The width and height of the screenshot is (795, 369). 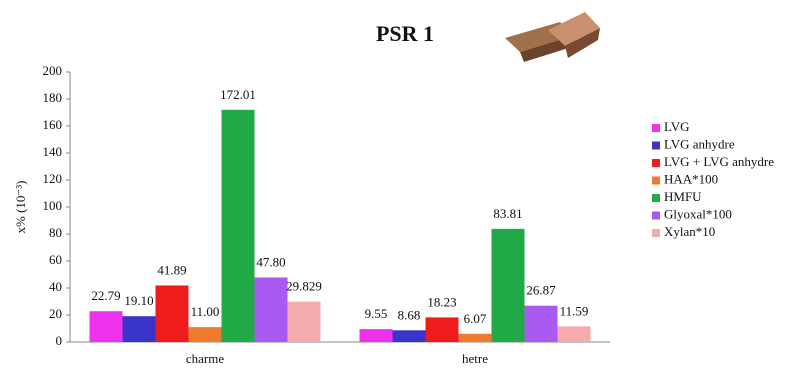 What do you see at coordinates (138, 300) in the screenshot?
I see `data-label: 19.10` at bounding box center [138, 300].